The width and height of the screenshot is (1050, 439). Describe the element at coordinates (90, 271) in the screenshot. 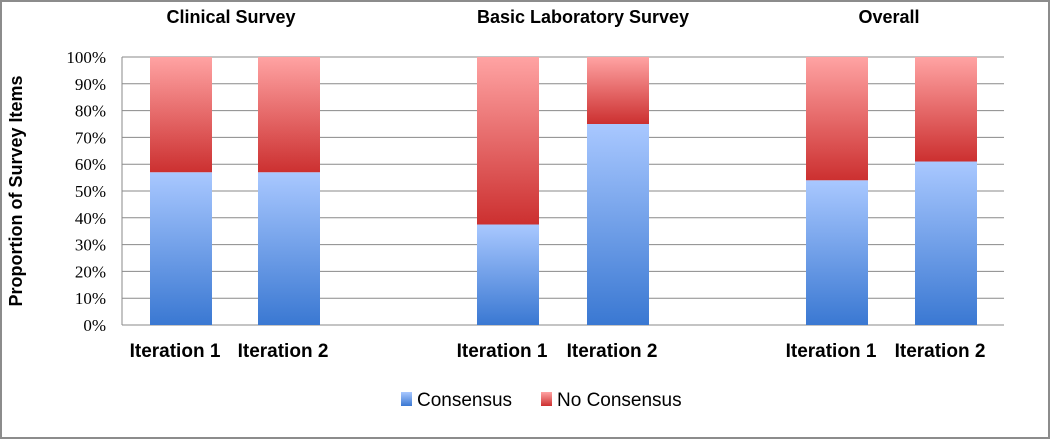

I see `y-tick-label: 20%` at that location.